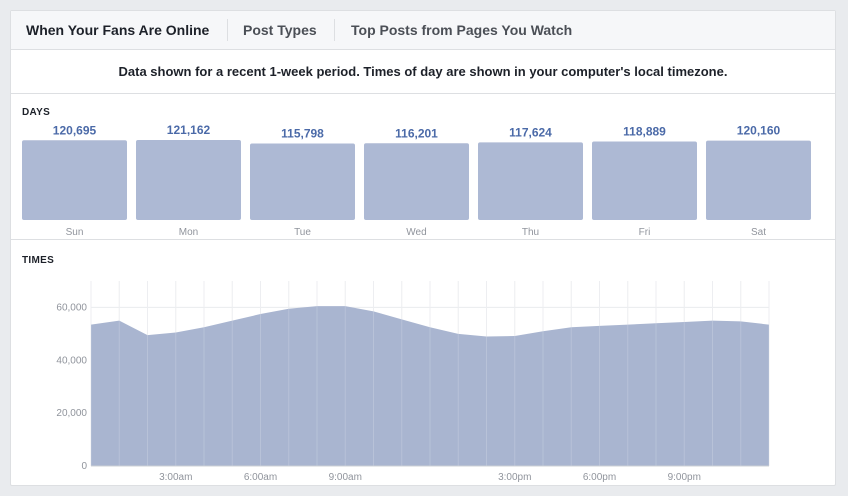 This screenshot has width=848, height=496. What do you see at coordinates (75, 130) in the screenshot?
I see `day-value-label: 120,695` at bounding box center [75, 130].